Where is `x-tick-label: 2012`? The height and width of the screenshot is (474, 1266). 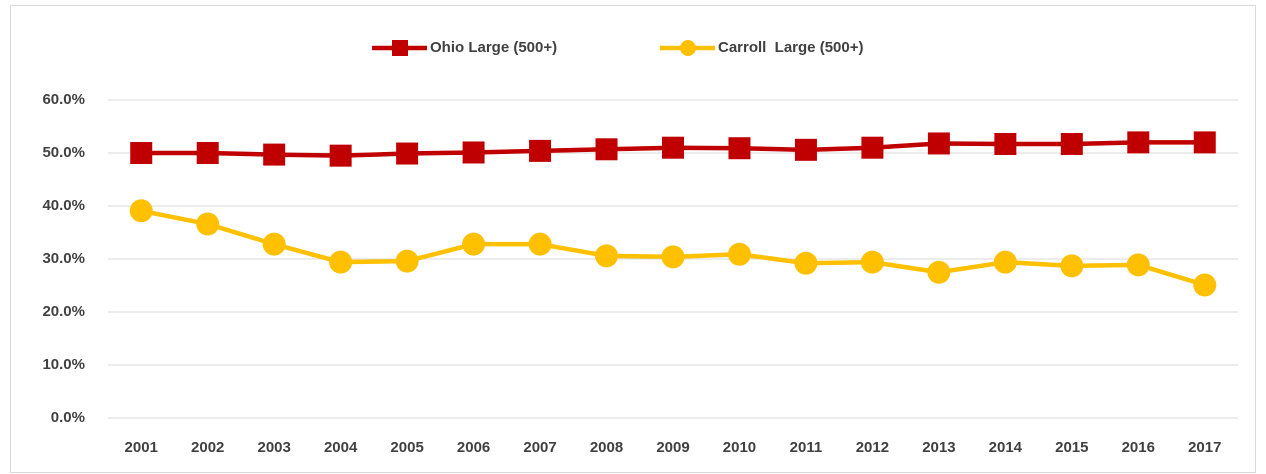 x-tick-label: 2012 is located at coordinates (872, 447).